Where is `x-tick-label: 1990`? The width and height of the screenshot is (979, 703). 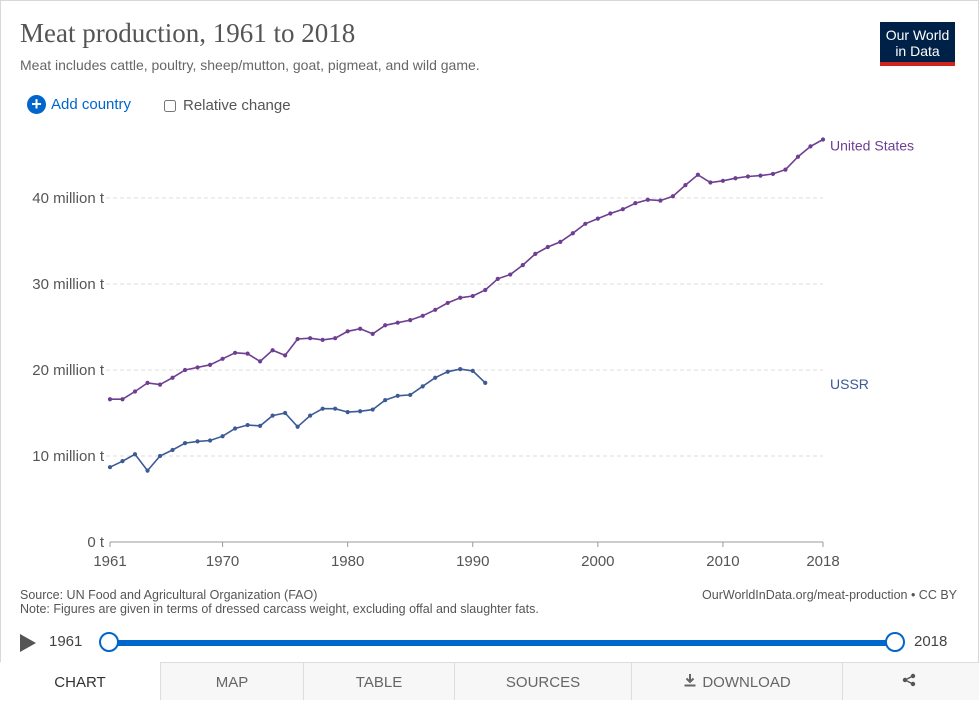 x-tick-label: 1990 is located at coordinates (472, 561).